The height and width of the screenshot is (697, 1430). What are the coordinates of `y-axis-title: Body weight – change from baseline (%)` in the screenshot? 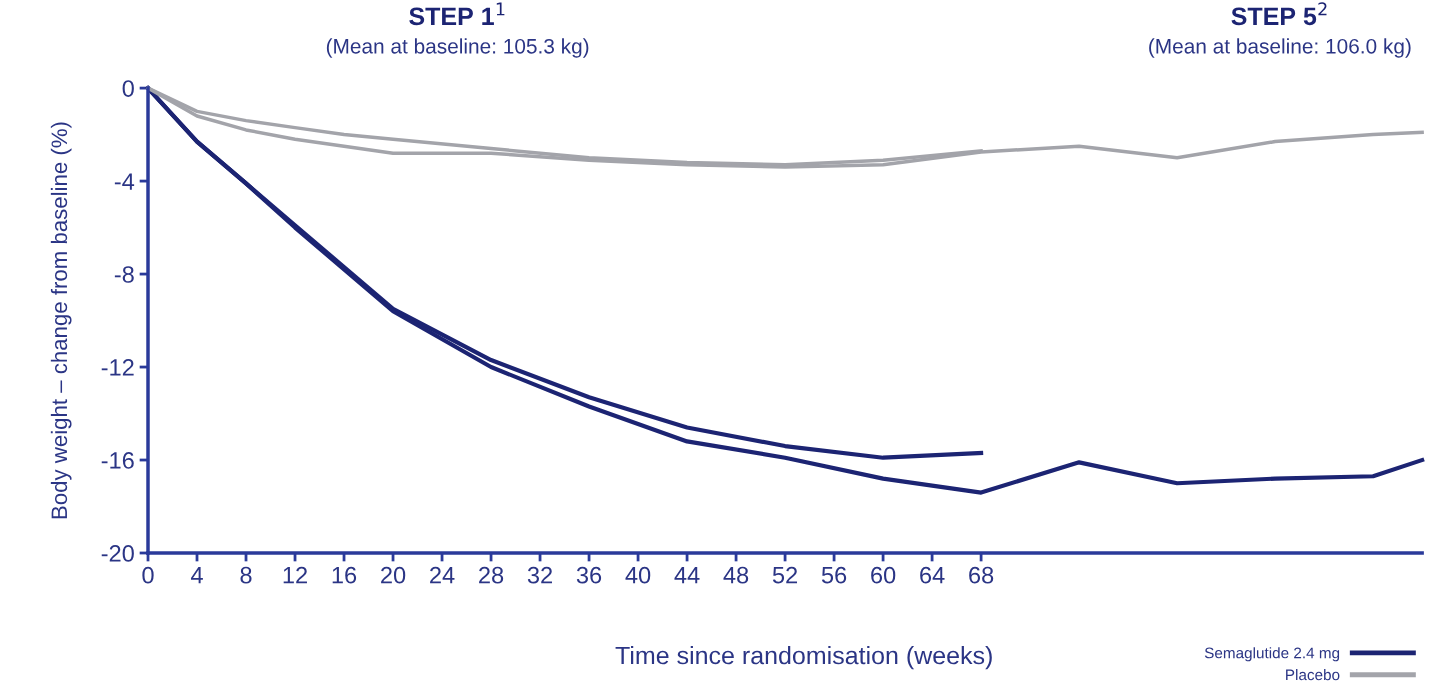 It's located at (61, 320).